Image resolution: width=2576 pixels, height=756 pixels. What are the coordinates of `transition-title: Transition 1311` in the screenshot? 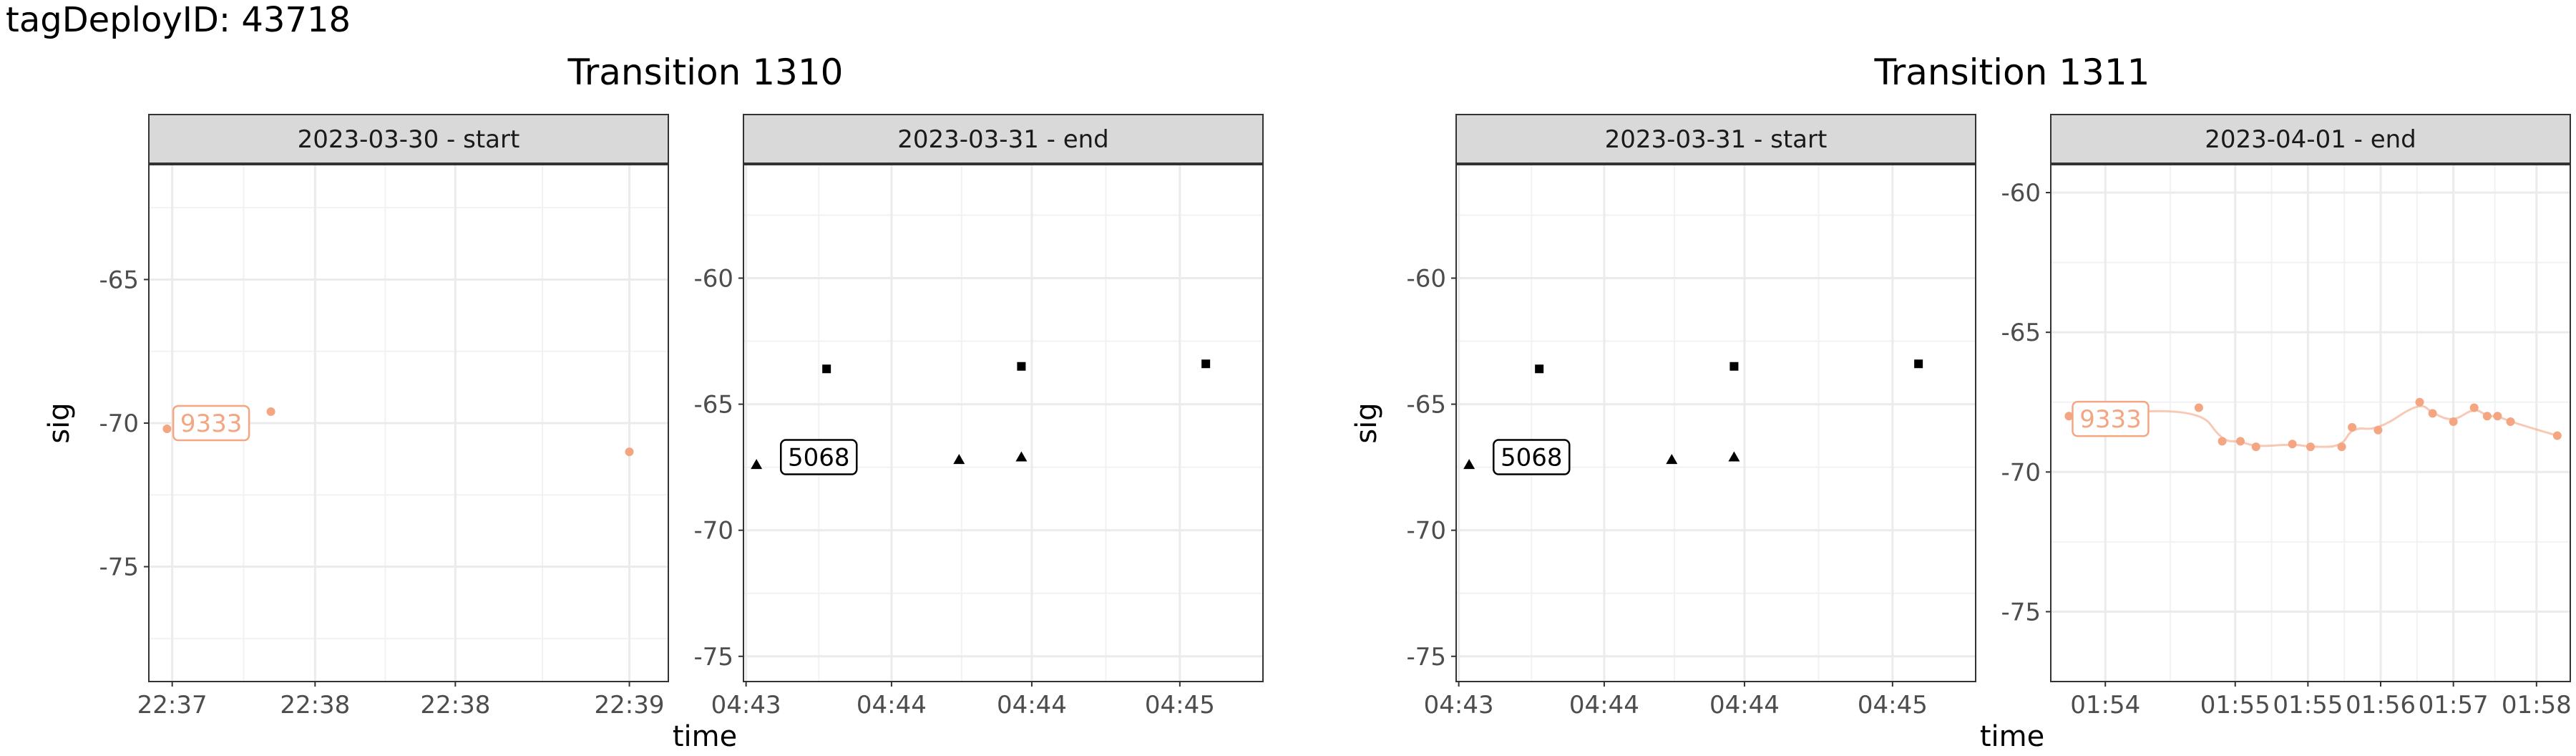 It's located at (2012, 72).